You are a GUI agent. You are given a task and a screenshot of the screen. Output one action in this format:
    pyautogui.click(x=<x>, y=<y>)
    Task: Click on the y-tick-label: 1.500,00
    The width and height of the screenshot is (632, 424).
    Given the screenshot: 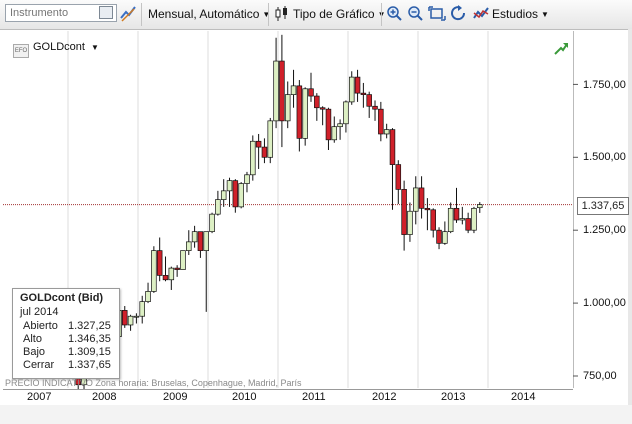 What is the action you would take?
    pyautogui.click(x=604, y=157)
    